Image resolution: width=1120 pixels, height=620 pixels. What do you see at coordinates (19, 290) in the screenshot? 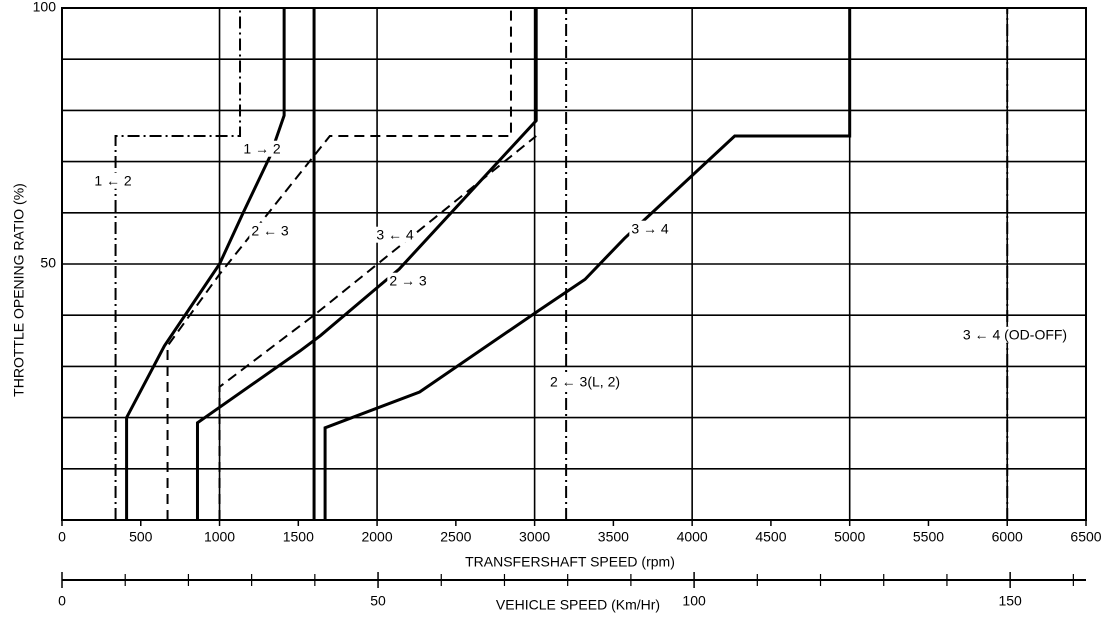
I see `y-axis-title: THROTTLE OPENING RATIO (%)` at bounding box center [19, 290].